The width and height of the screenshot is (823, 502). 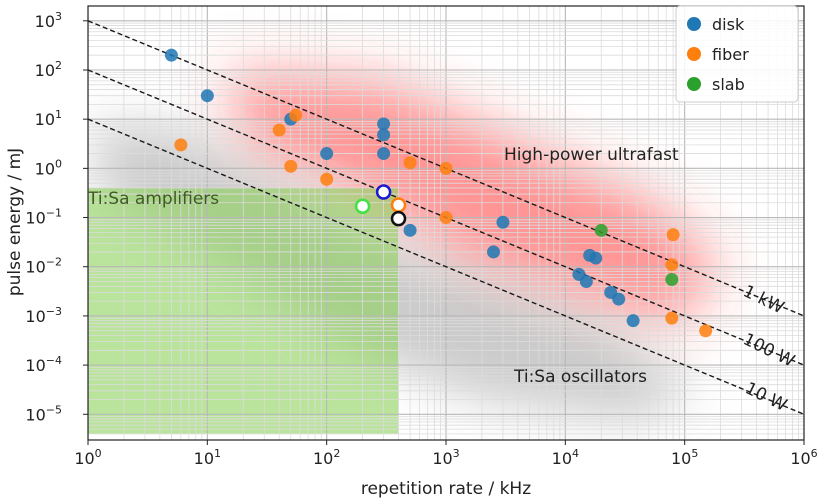 What do you see at coordinates (803, 457) in the screenshot?
I see `x-tick-label: 10⁶` at bounding box center [803, 457].